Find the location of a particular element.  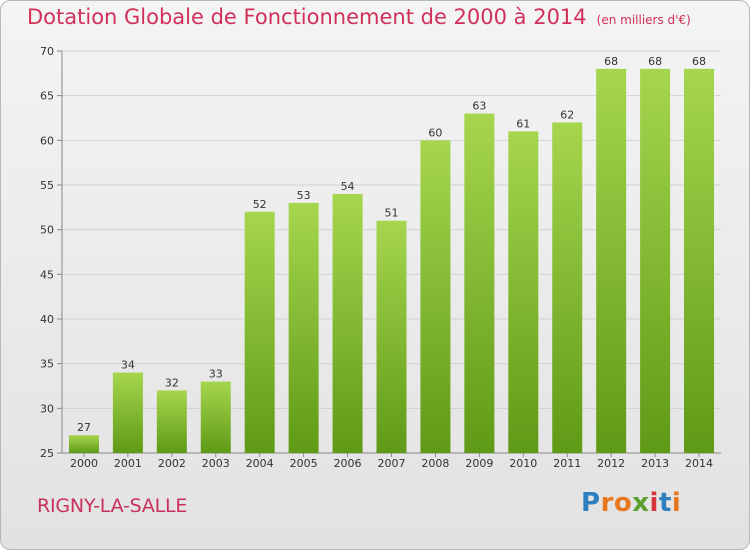

x-tick-label: 2004 is located at coordinates (260, 463).